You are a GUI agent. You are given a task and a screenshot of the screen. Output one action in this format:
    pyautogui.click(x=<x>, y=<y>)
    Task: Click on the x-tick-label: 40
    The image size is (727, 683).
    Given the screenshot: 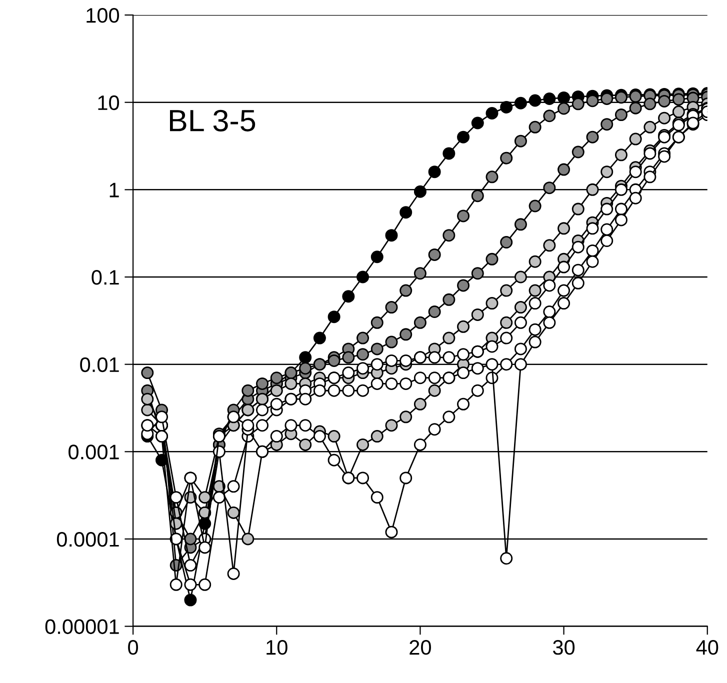 What is the action you would take?
    pyautogui.click(x=707, y=647)
    